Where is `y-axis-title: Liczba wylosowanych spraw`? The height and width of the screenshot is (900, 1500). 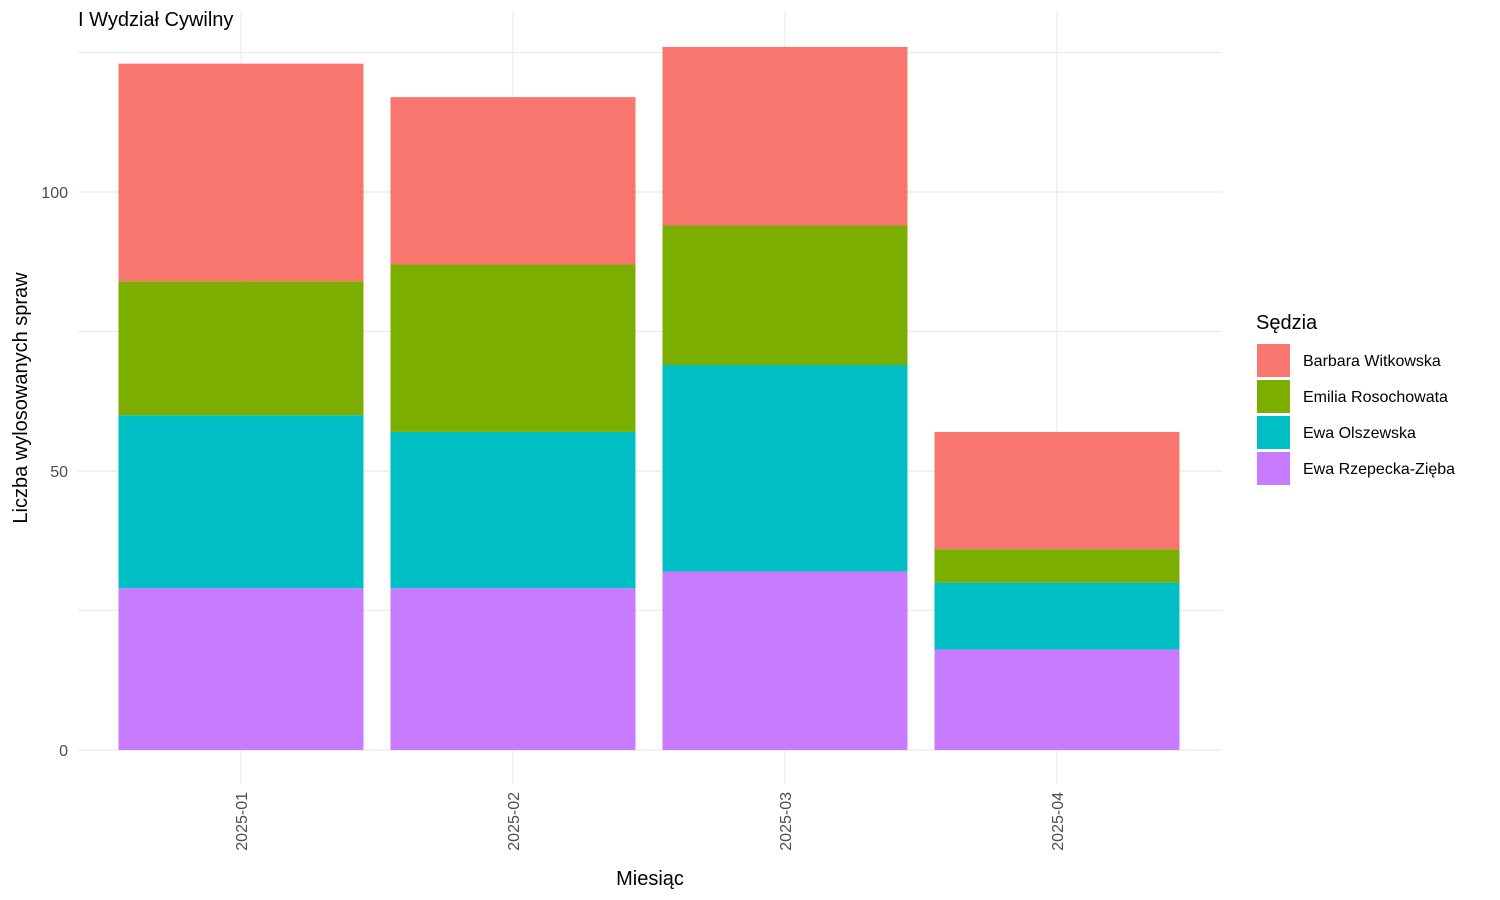
y-axis-title: Liczba wylosowanych spraw is located at coordinates (21, 398).